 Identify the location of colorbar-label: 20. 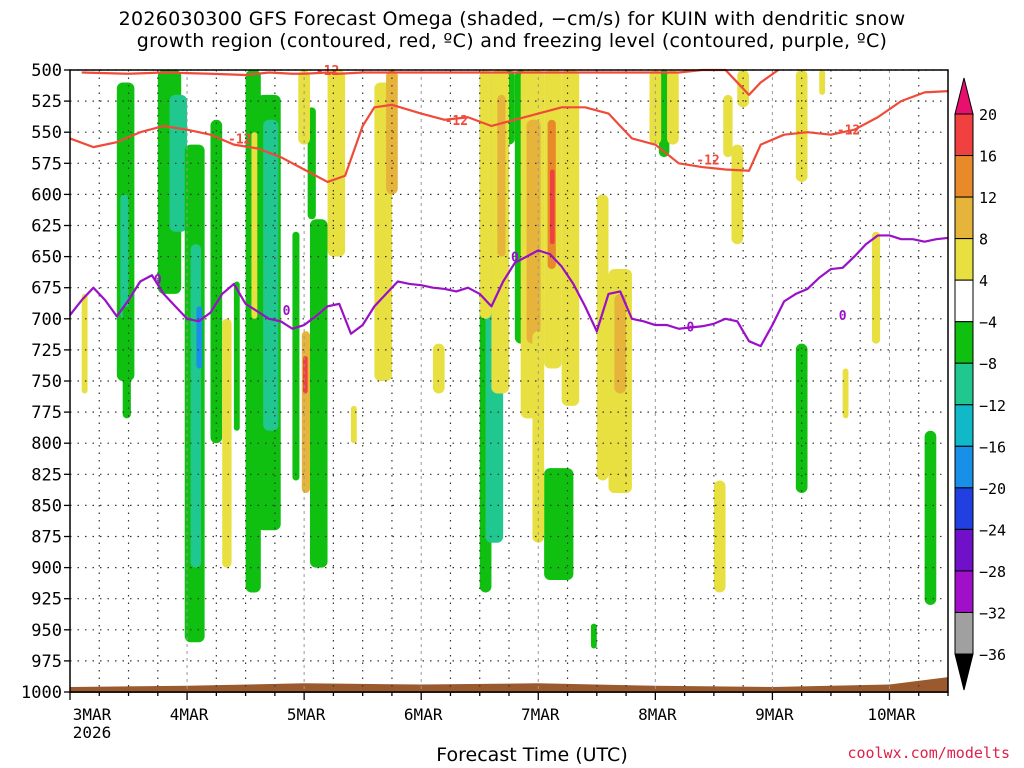
(988, 115).